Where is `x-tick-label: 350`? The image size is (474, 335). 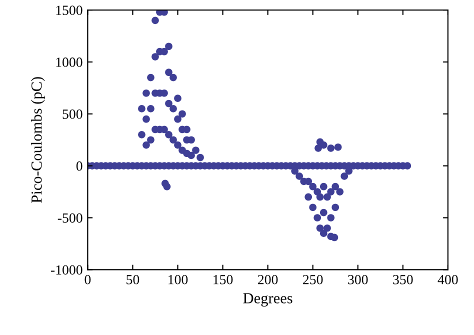 x-tick-label: 350 is located at coordinates (403, 279).